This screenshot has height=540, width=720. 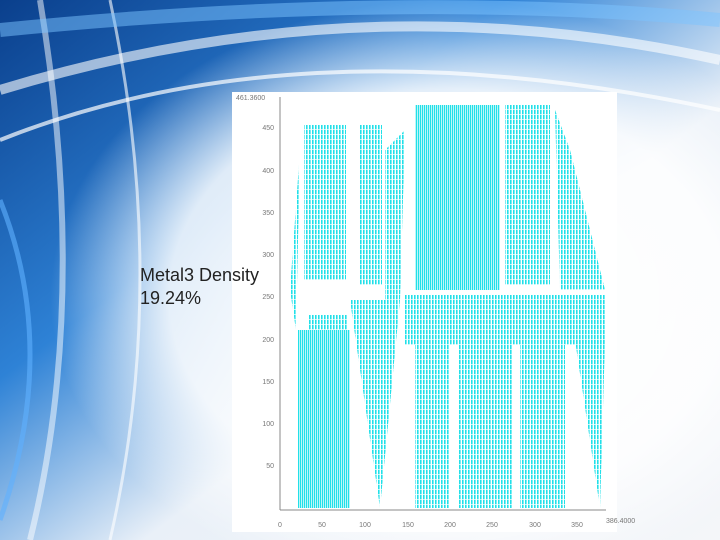 I want to click on y-tick-label: 200, so click(x=268, y=340).